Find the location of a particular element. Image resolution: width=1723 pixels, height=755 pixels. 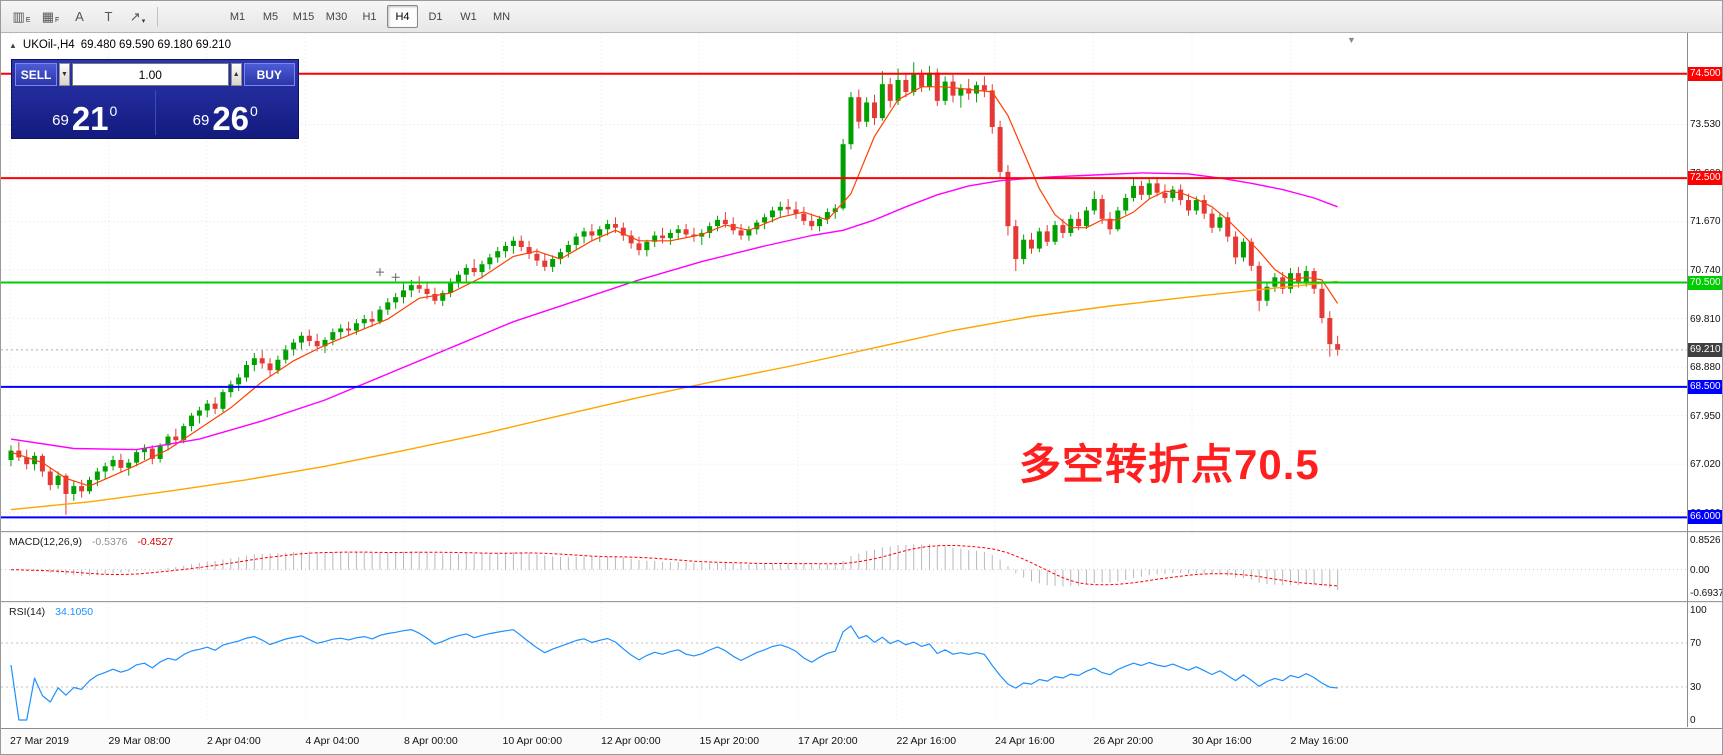

chart-shift-icon: ▼ is located at coordinates (1351, 40).